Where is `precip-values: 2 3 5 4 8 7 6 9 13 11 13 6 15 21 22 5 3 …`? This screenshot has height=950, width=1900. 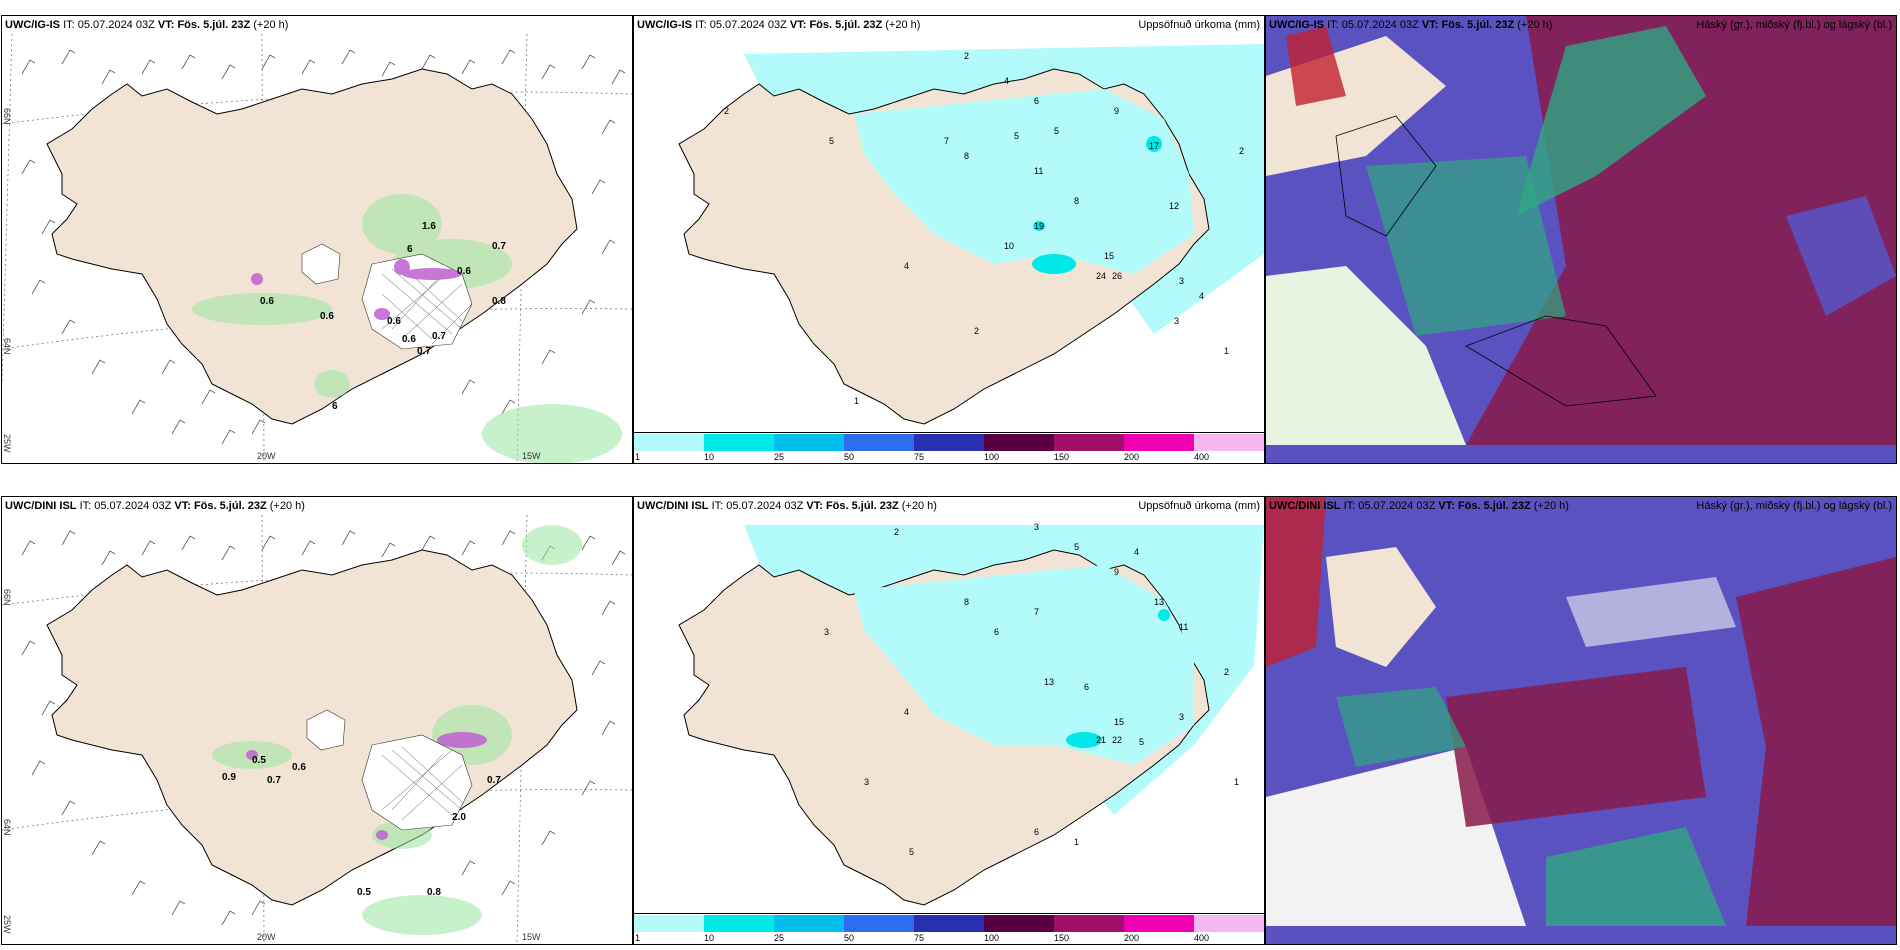 precip-values: 2 3 5 4 8 7 6 9 13 11 13 6 15 21 22 5 3 … is located at coordinates (1031, 689).